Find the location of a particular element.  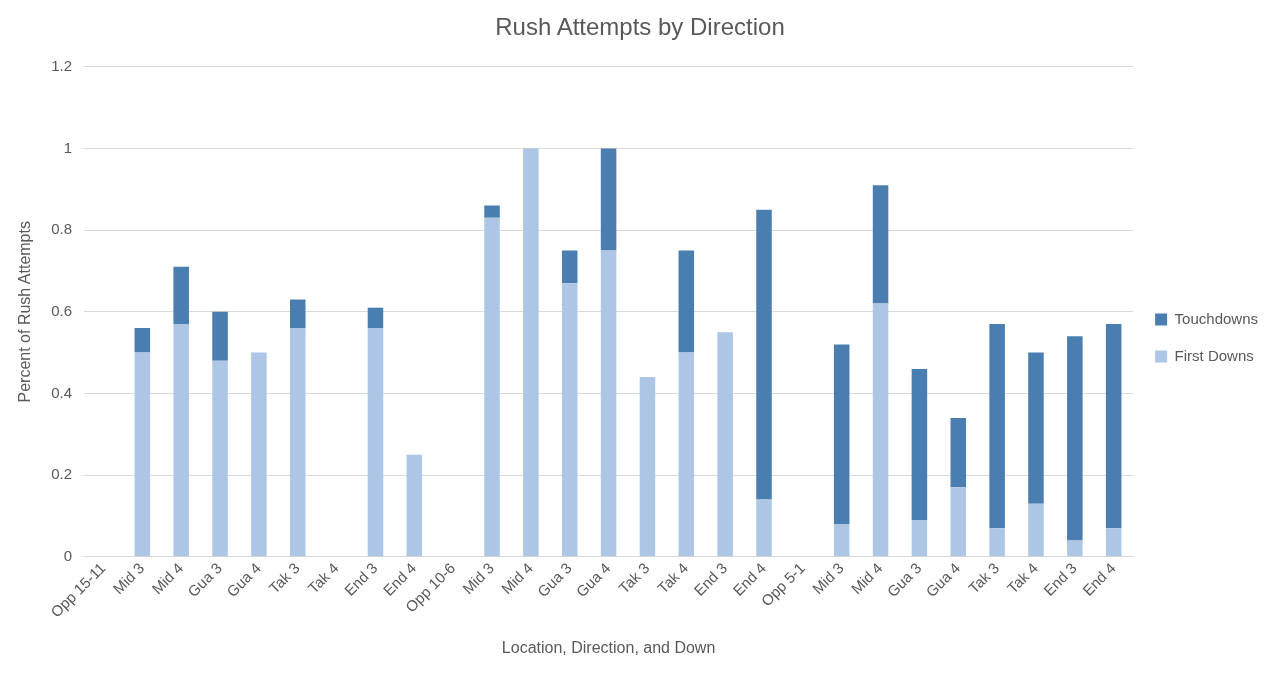

y-axis-title: Percent of Rush Attempts is located at coordinates (25, 312).